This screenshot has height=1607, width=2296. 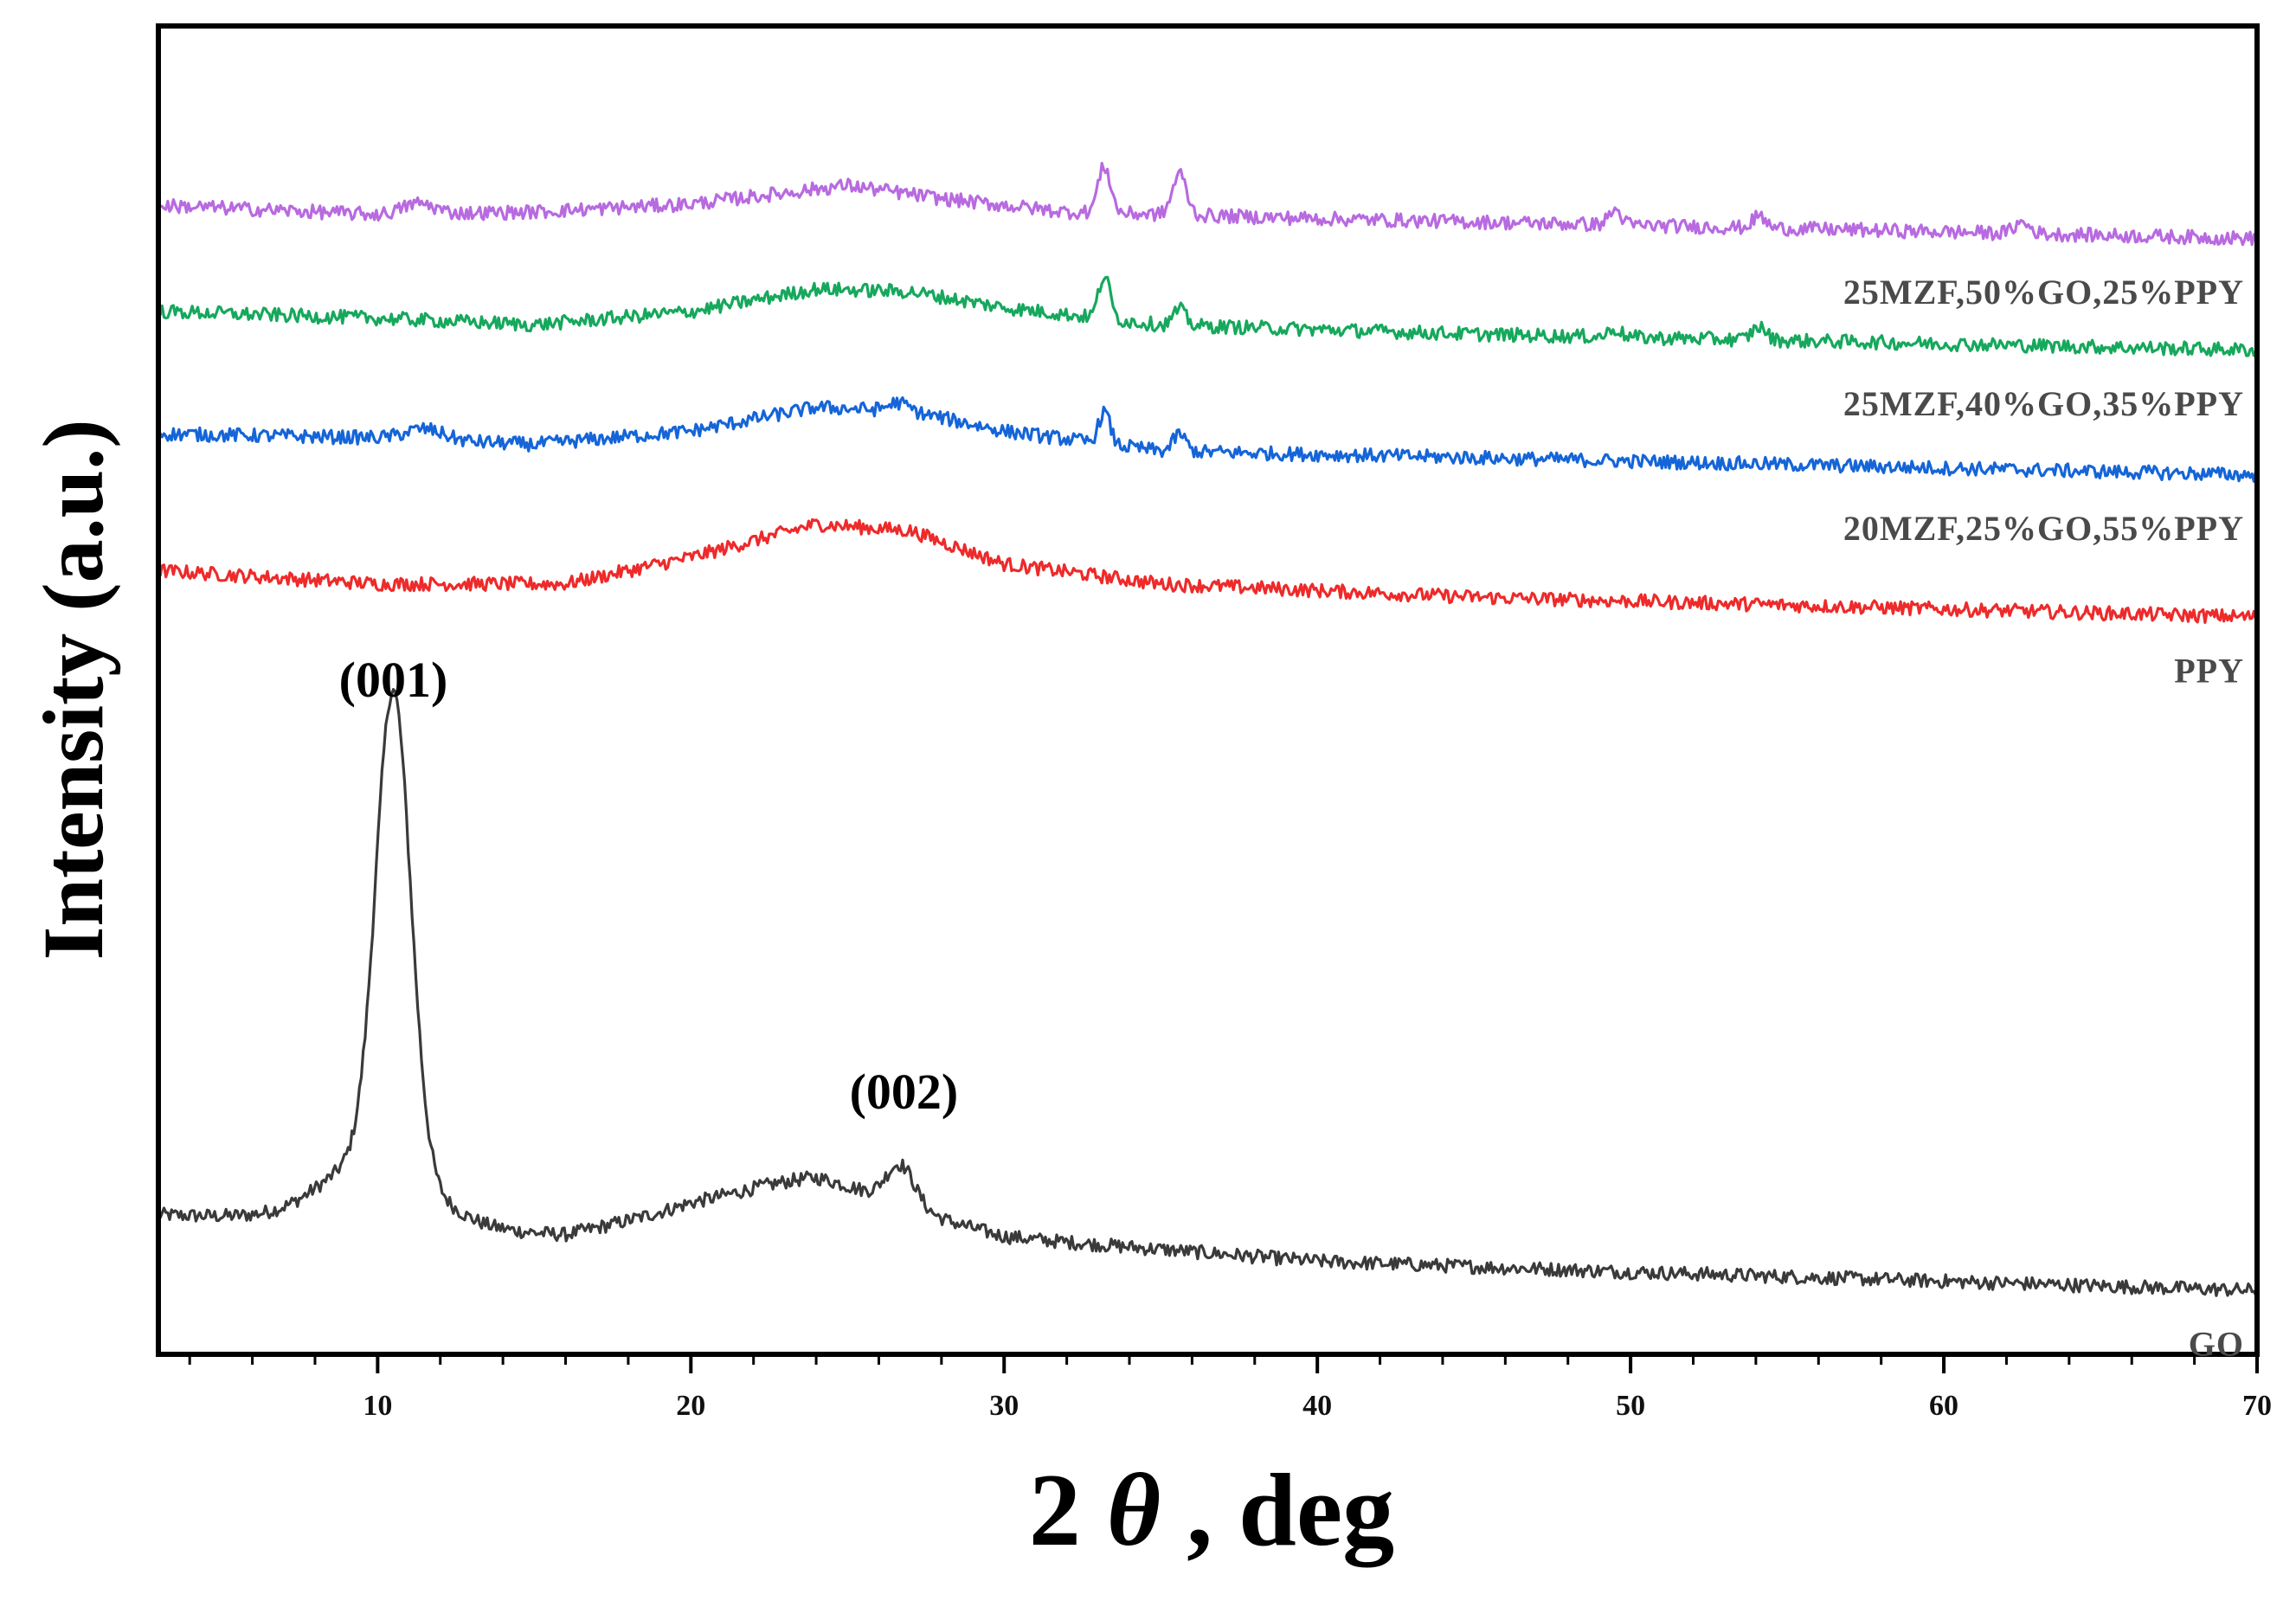 I want to click on y-axis-title: Intensity (a.u.), so click(x=73, y=690).